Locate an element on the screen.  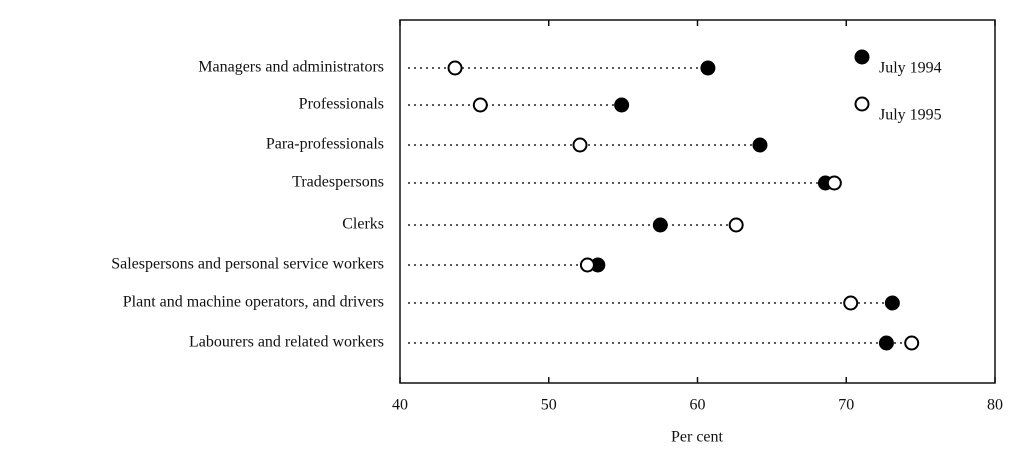
x-tick-label: 40 is located at coordinates (400, 405).